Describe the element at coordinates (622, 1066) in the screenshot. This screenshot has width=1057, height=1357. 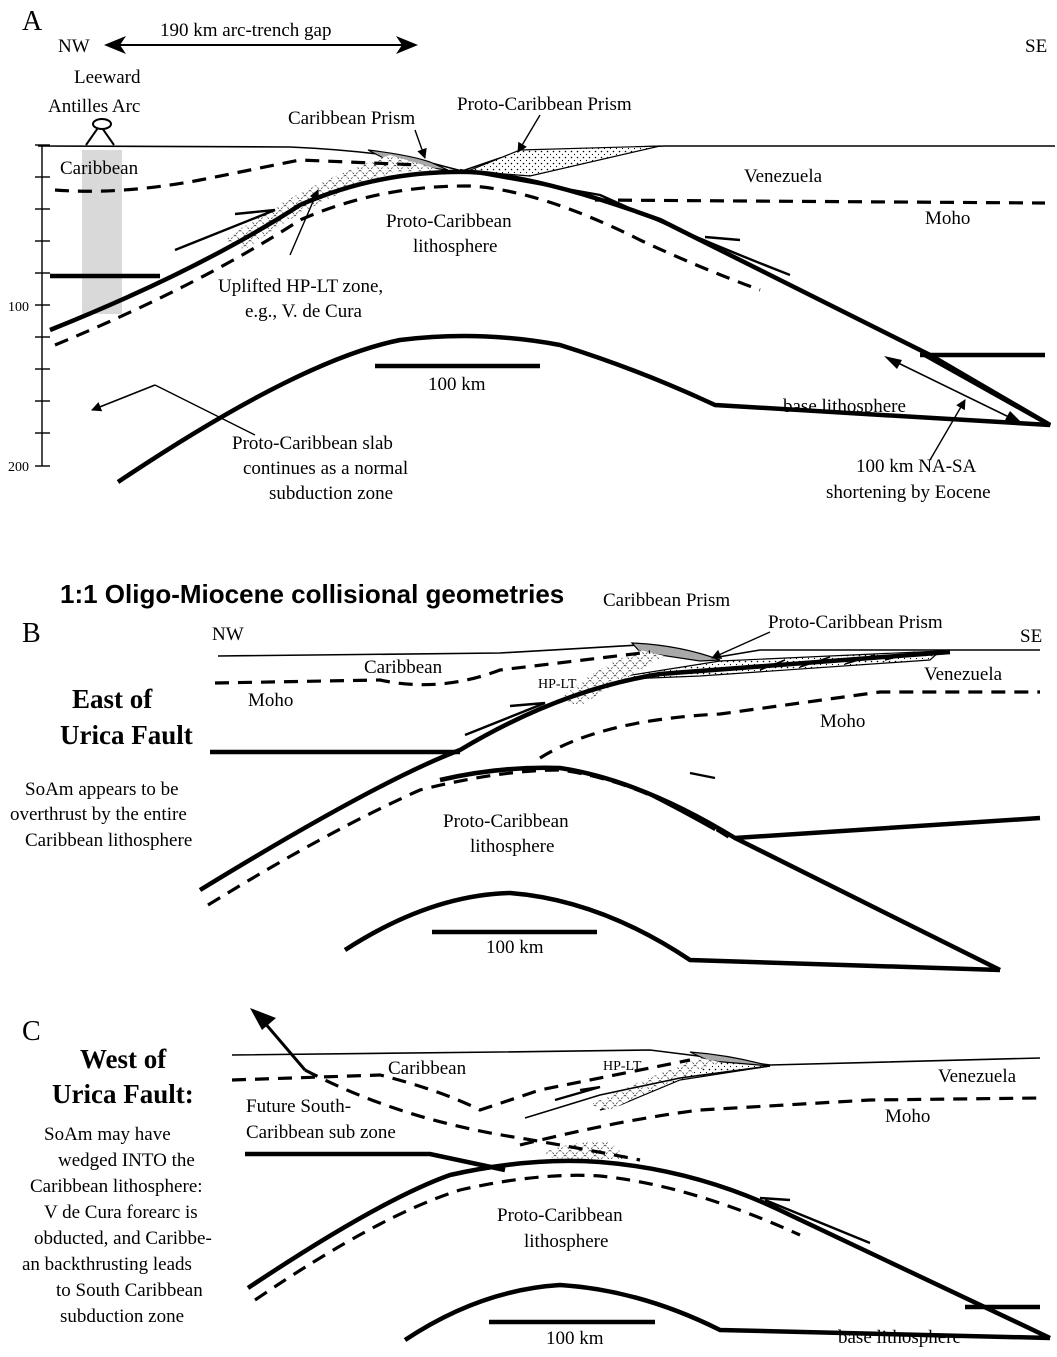
I see `hplt-label-c: HP-LT` at that location.